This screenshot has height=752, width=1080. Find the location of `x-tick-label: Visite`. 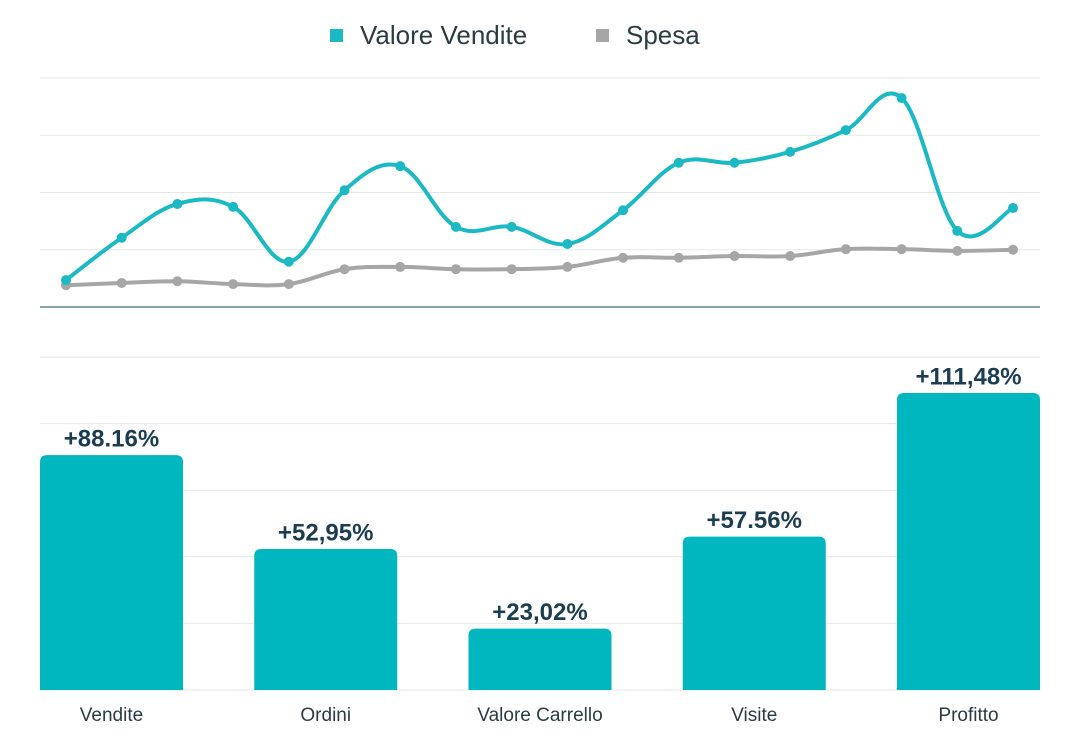

x-tick-label: Visite is located at coordinates (754, 715).